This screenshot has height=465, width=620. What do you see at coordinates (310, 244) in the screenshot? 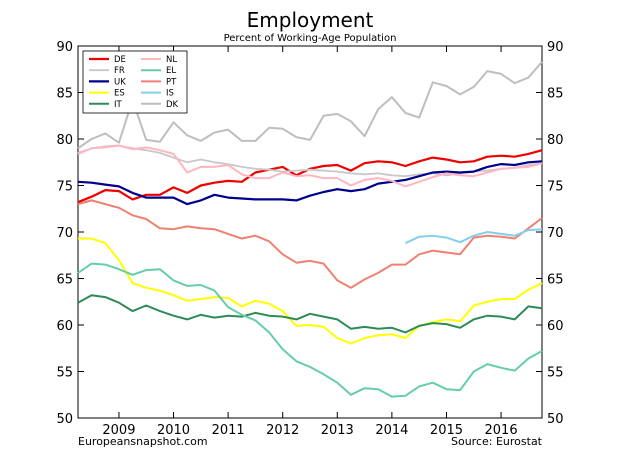
I see `series-line-pt` at bounding box center [310, 244].